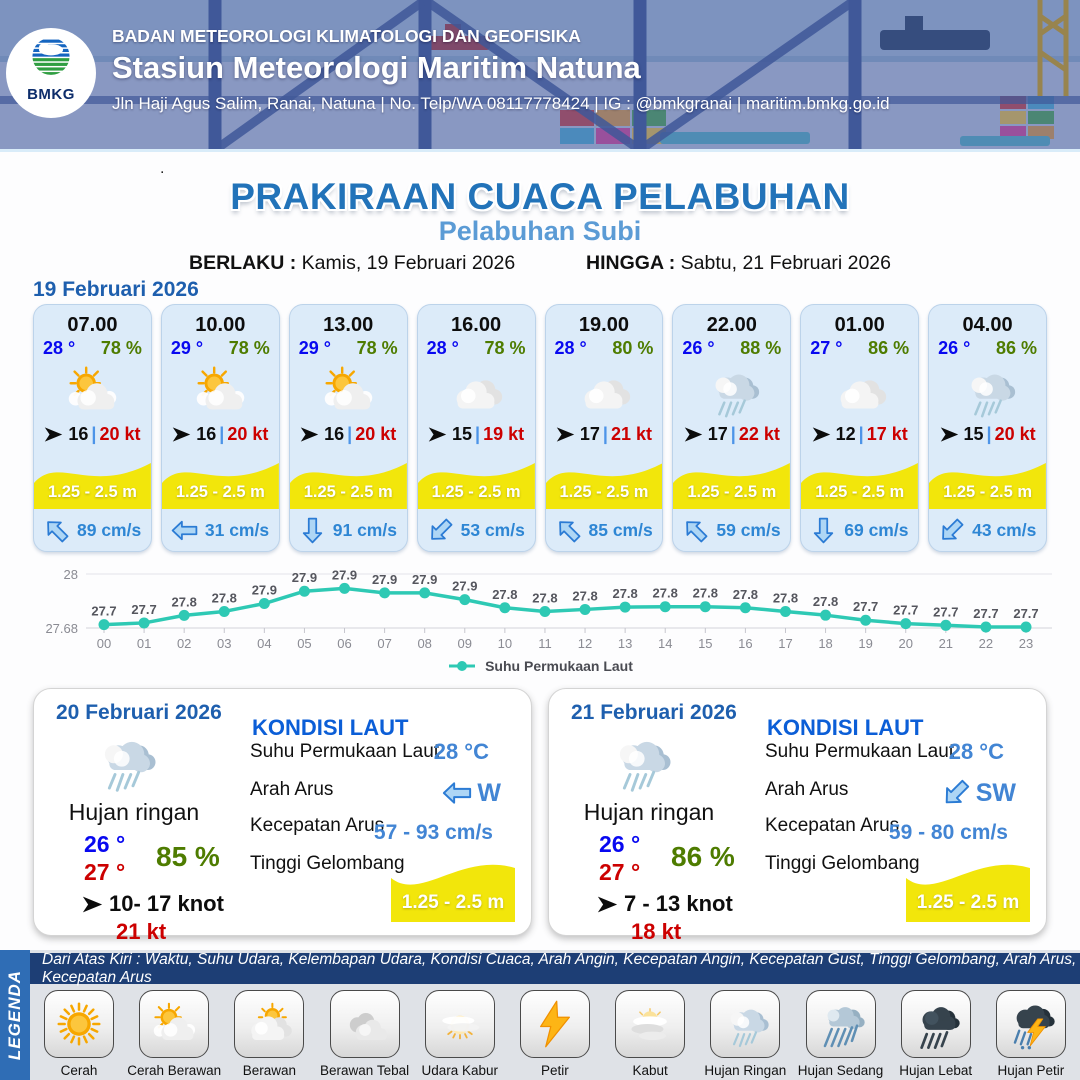 This screenshot has width=1080, height=1080. I want to click on legend-item: Berawan, so click(269, 1034).